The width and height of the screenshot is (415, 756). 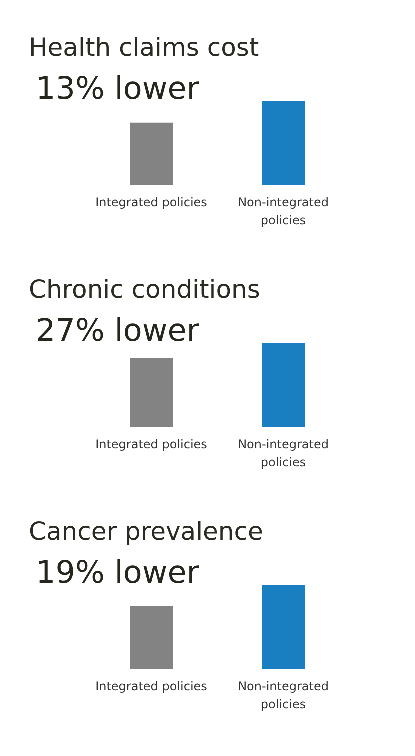 I want to click on annotation: 19% lower, so click(x=118, y=573).